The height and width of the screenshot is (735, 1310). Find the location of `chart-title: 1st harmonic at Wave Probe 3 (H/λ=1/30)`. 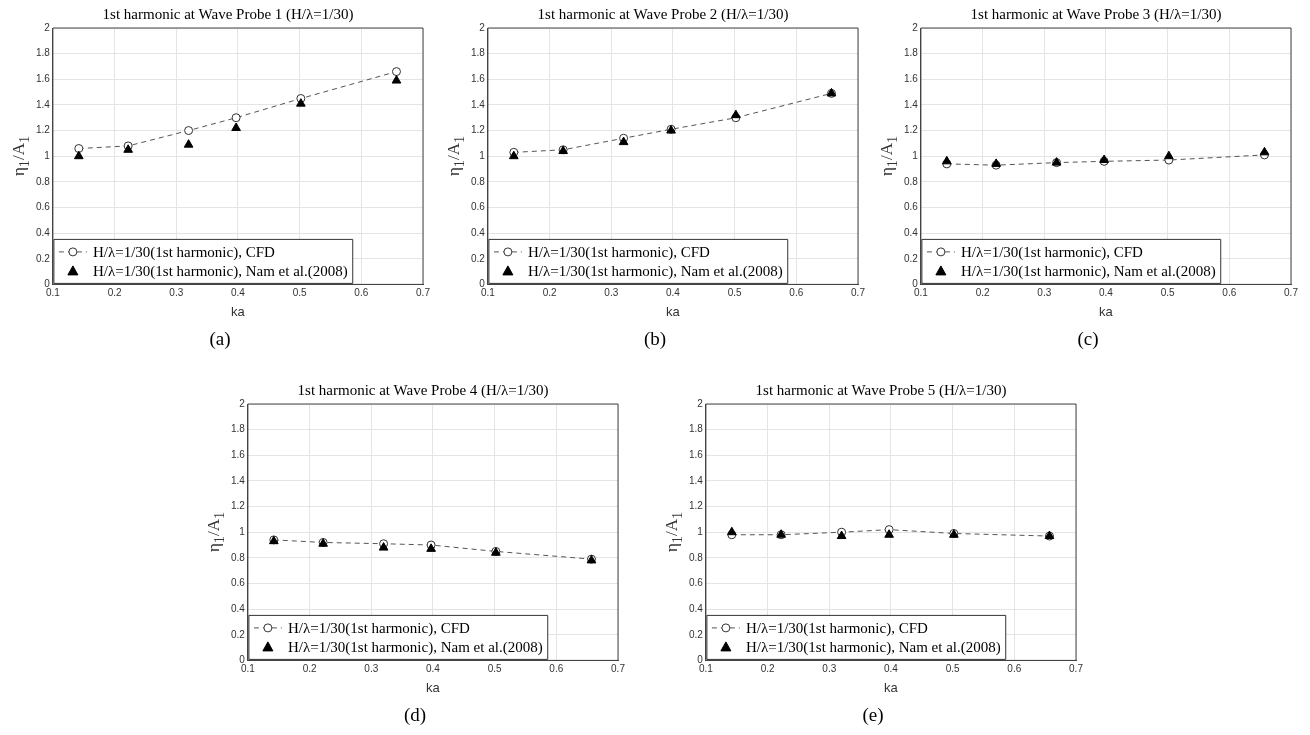

chart-title: 1st harmonic at Wave Probe 3 (H/λ=1/30) is located at coordinates (1096, 14).